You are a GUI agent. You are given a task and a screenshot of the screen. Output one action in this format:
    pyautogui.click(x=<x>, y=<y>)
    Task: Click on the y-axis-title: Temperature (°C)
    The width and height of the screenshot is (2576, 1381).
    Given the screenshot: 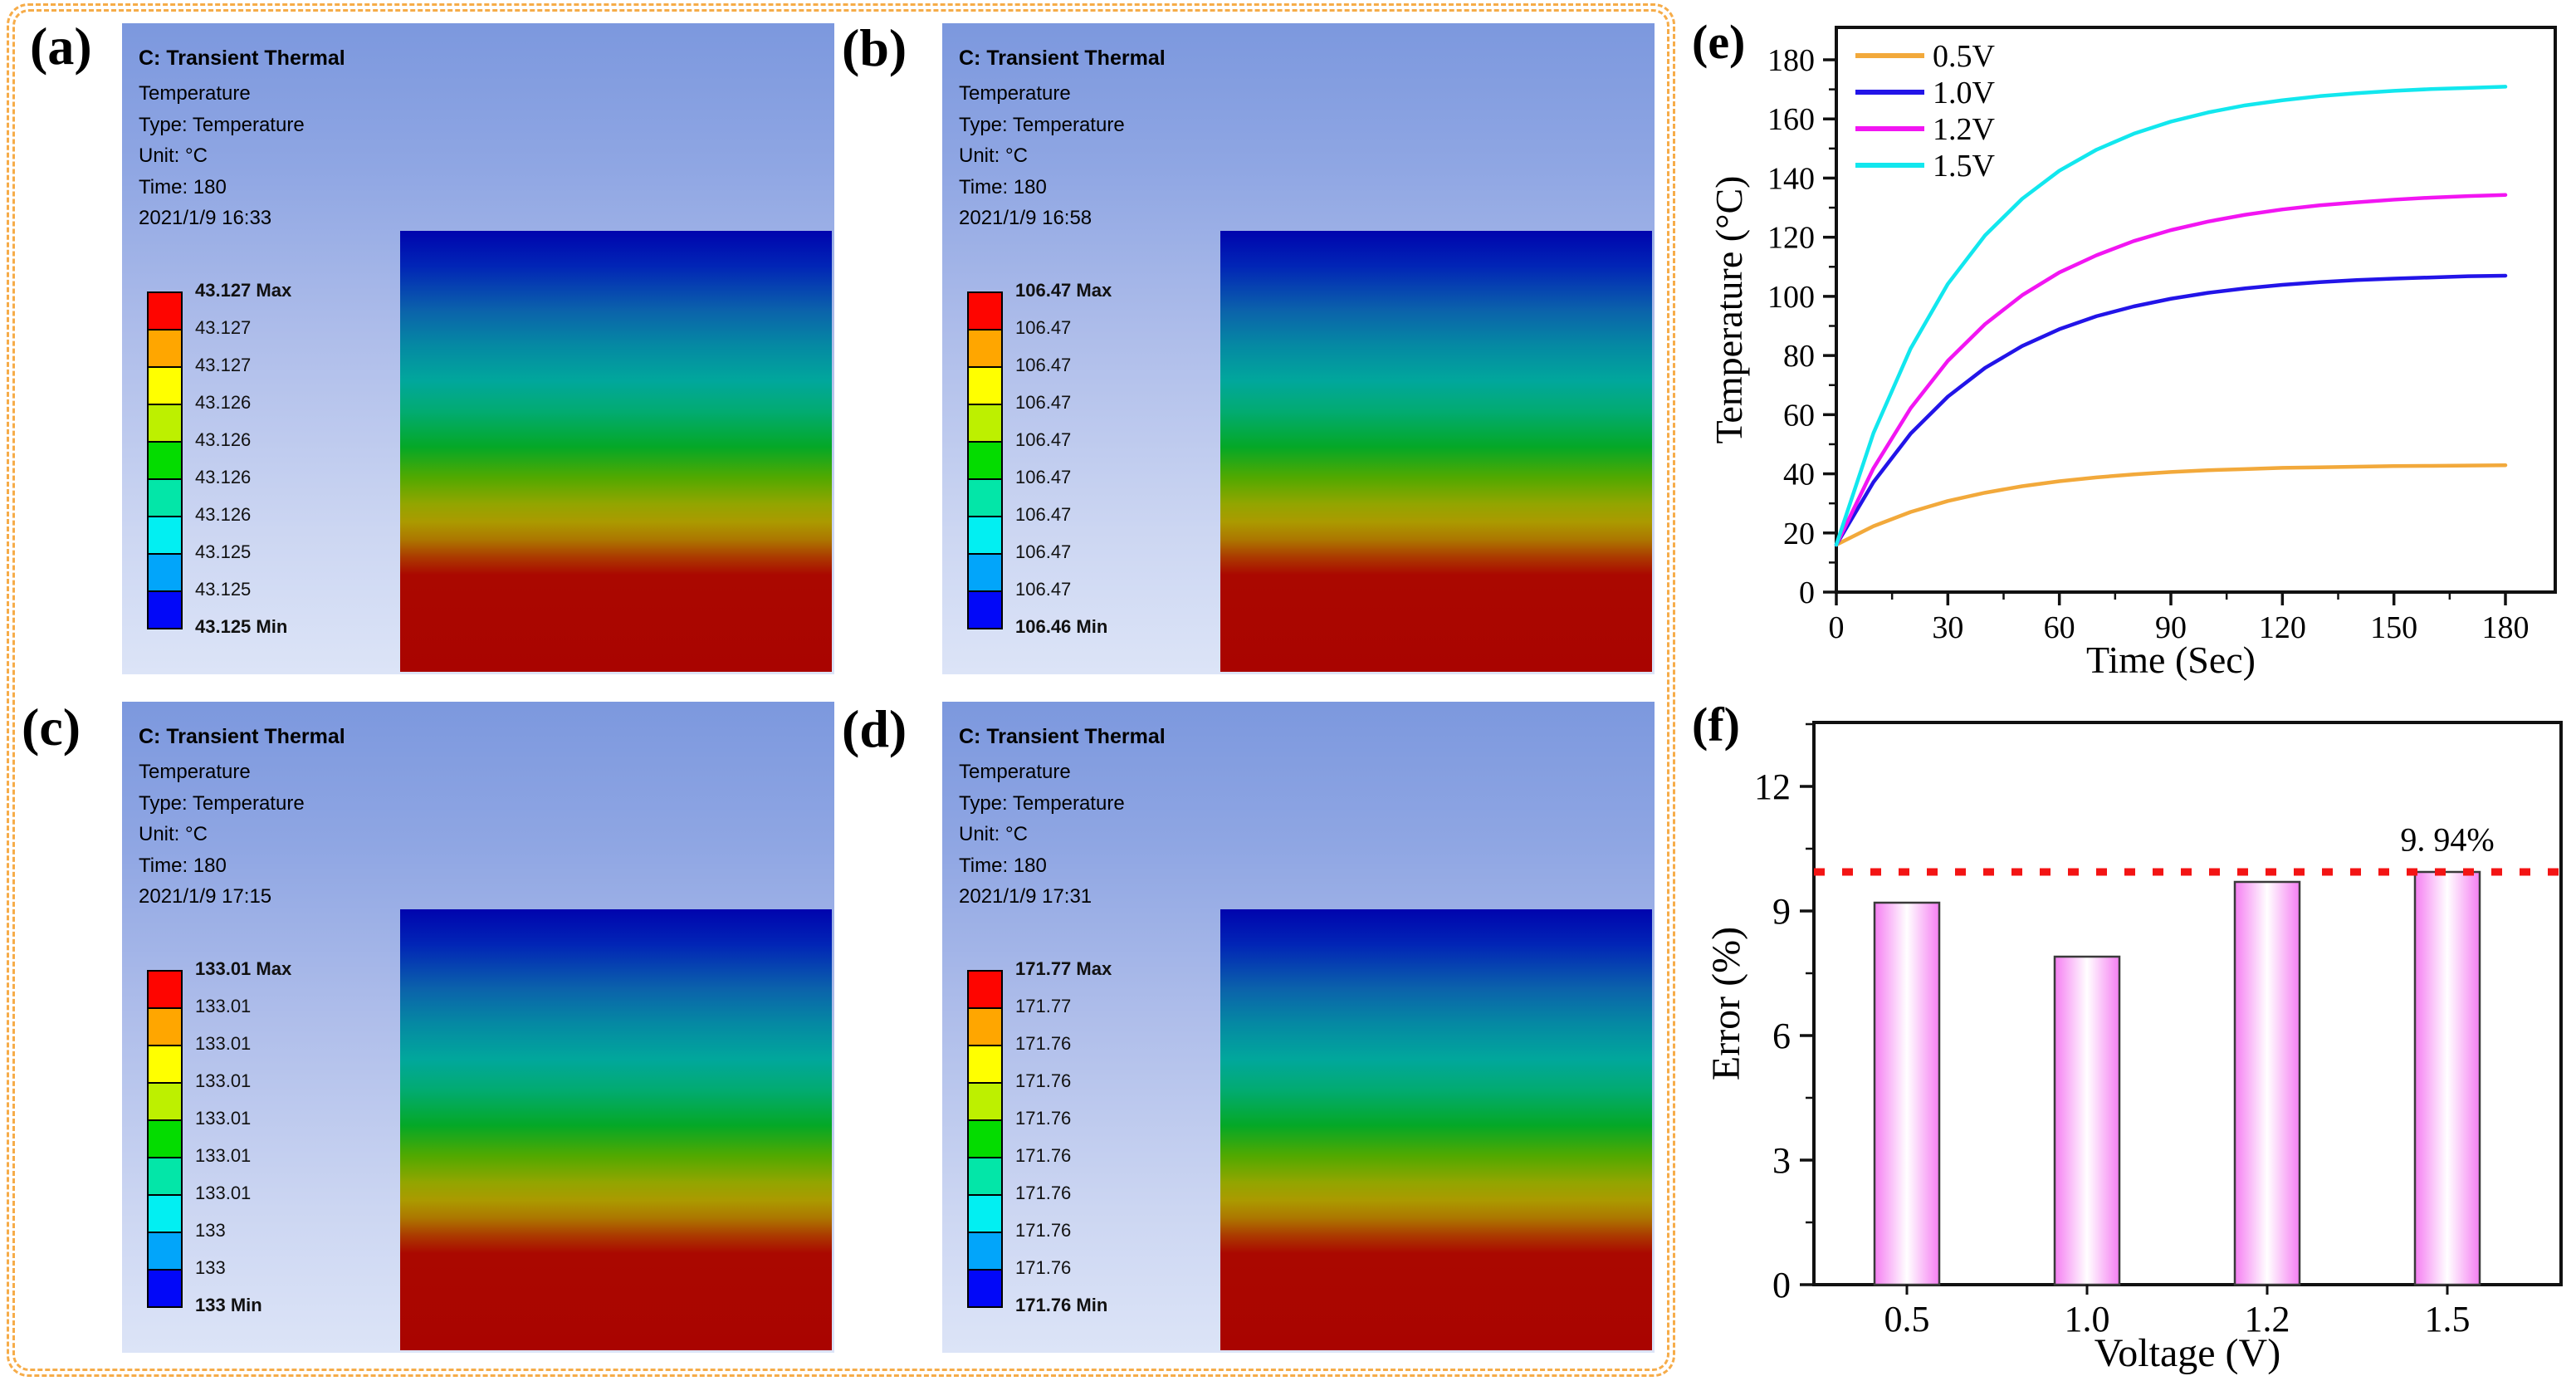 What is the action you would take?
    pyautogui.click(x=1729, y=310)
    